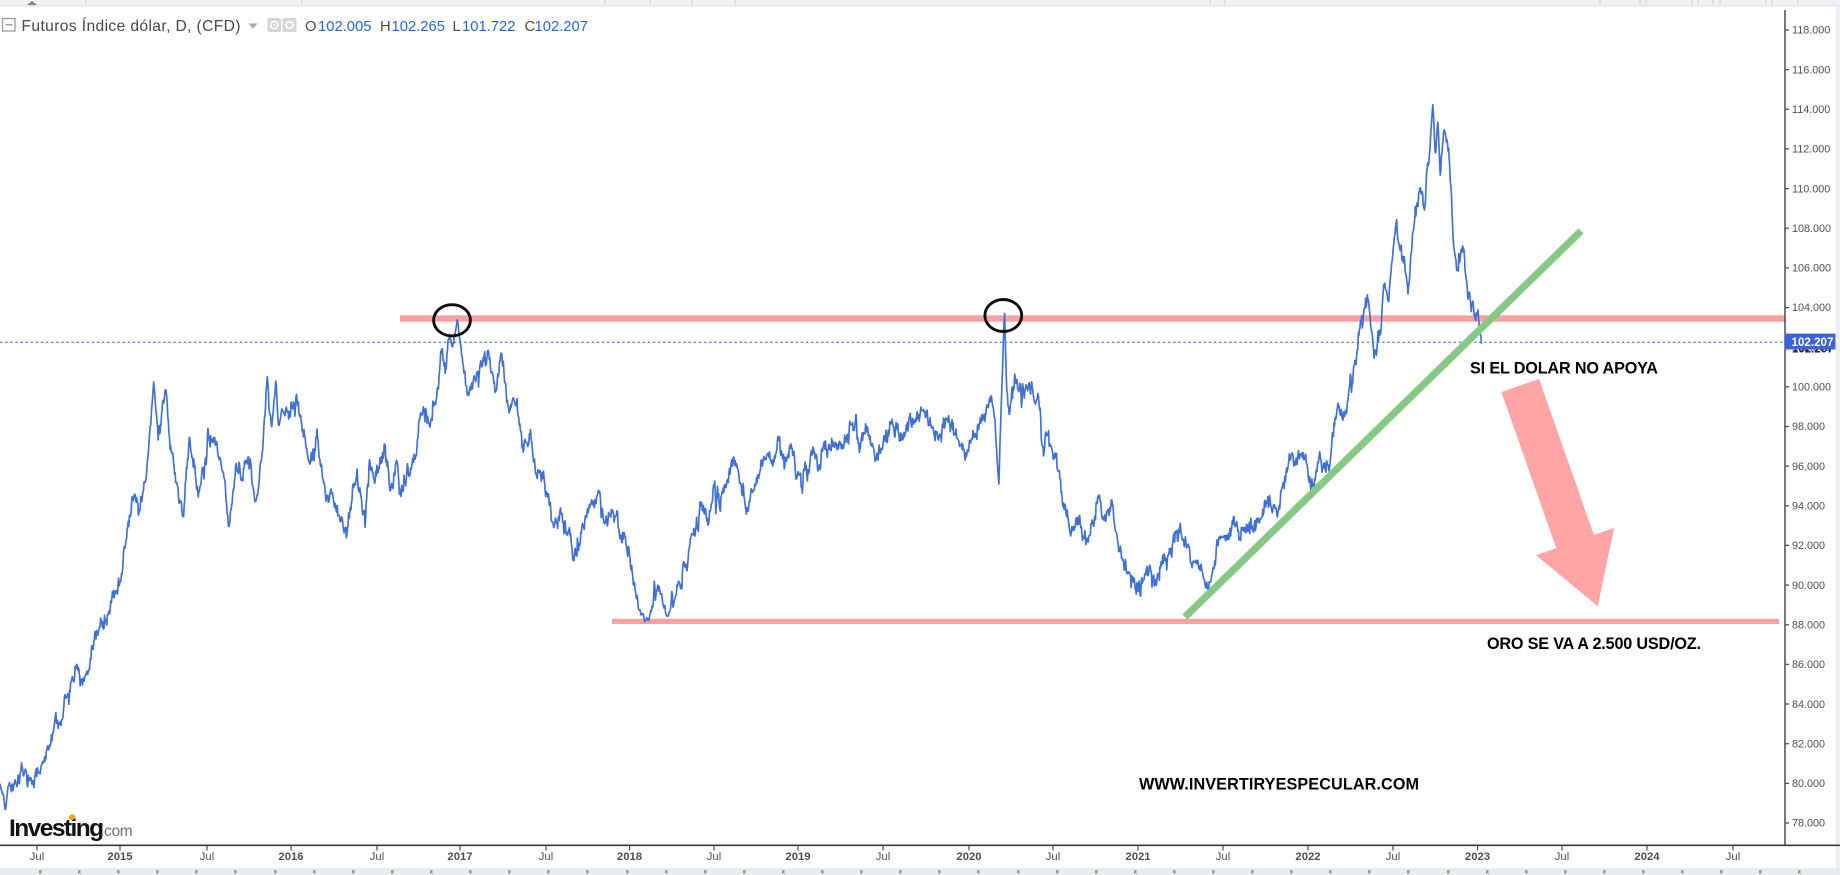 The image size is (1840, 875). Describe the element at coordinates (1477, 857) in the screenshot. I see `svg-text: 2023` at that location.